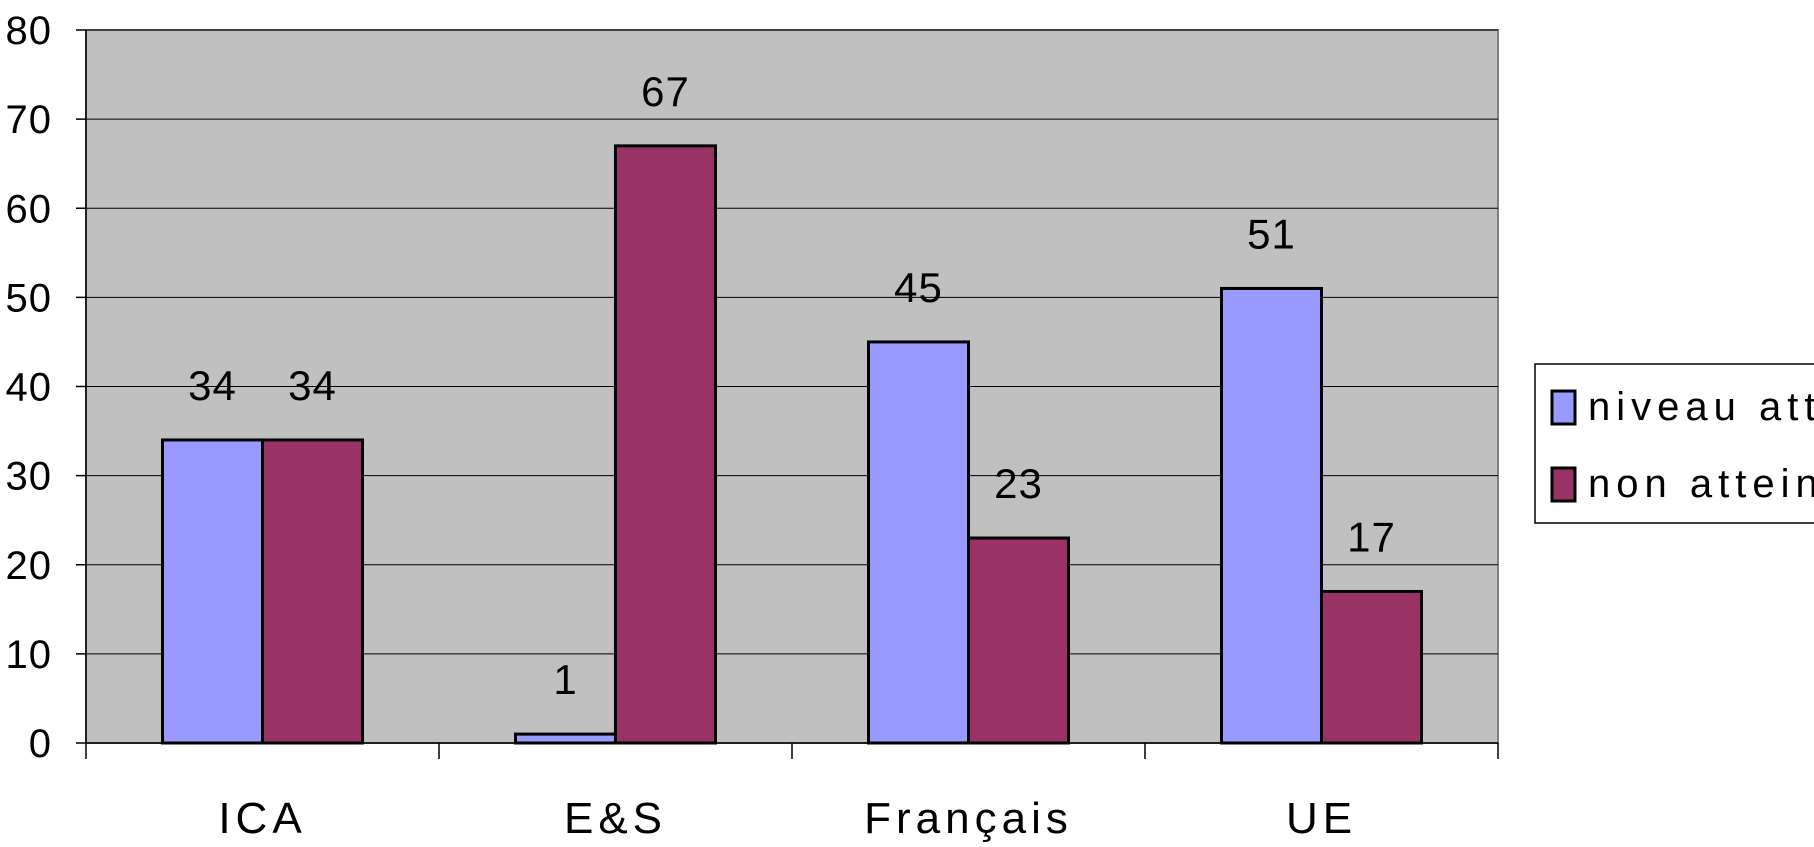  What do you see at coordinates (29, 566) in the screenshot?
I see `y-tick-label: 20` at bounding box center [29, 566].